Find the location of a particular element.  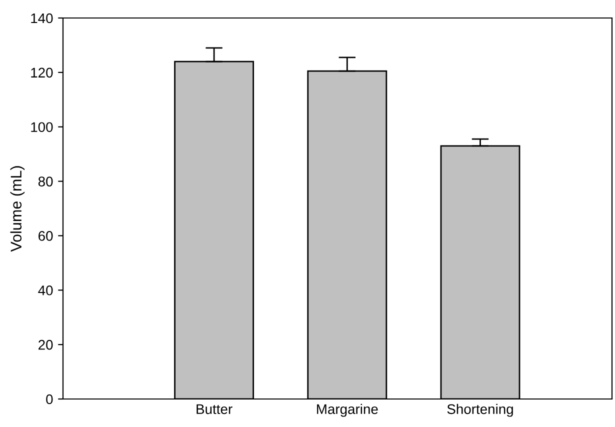

x-tick-label: Margarine is located at coordinates (347, 410).